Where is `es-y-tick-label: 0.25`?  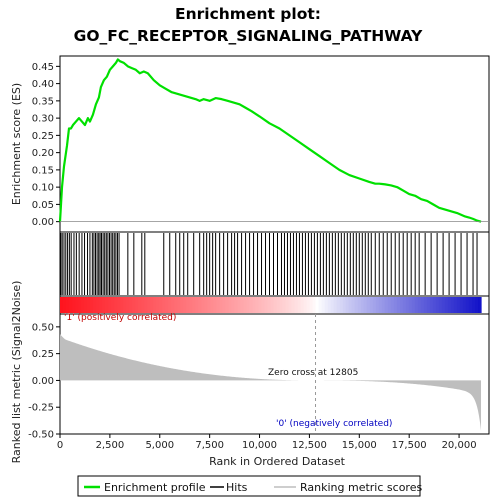 es-y-tick-label: 0.25 is located at coordinates (43, 136).